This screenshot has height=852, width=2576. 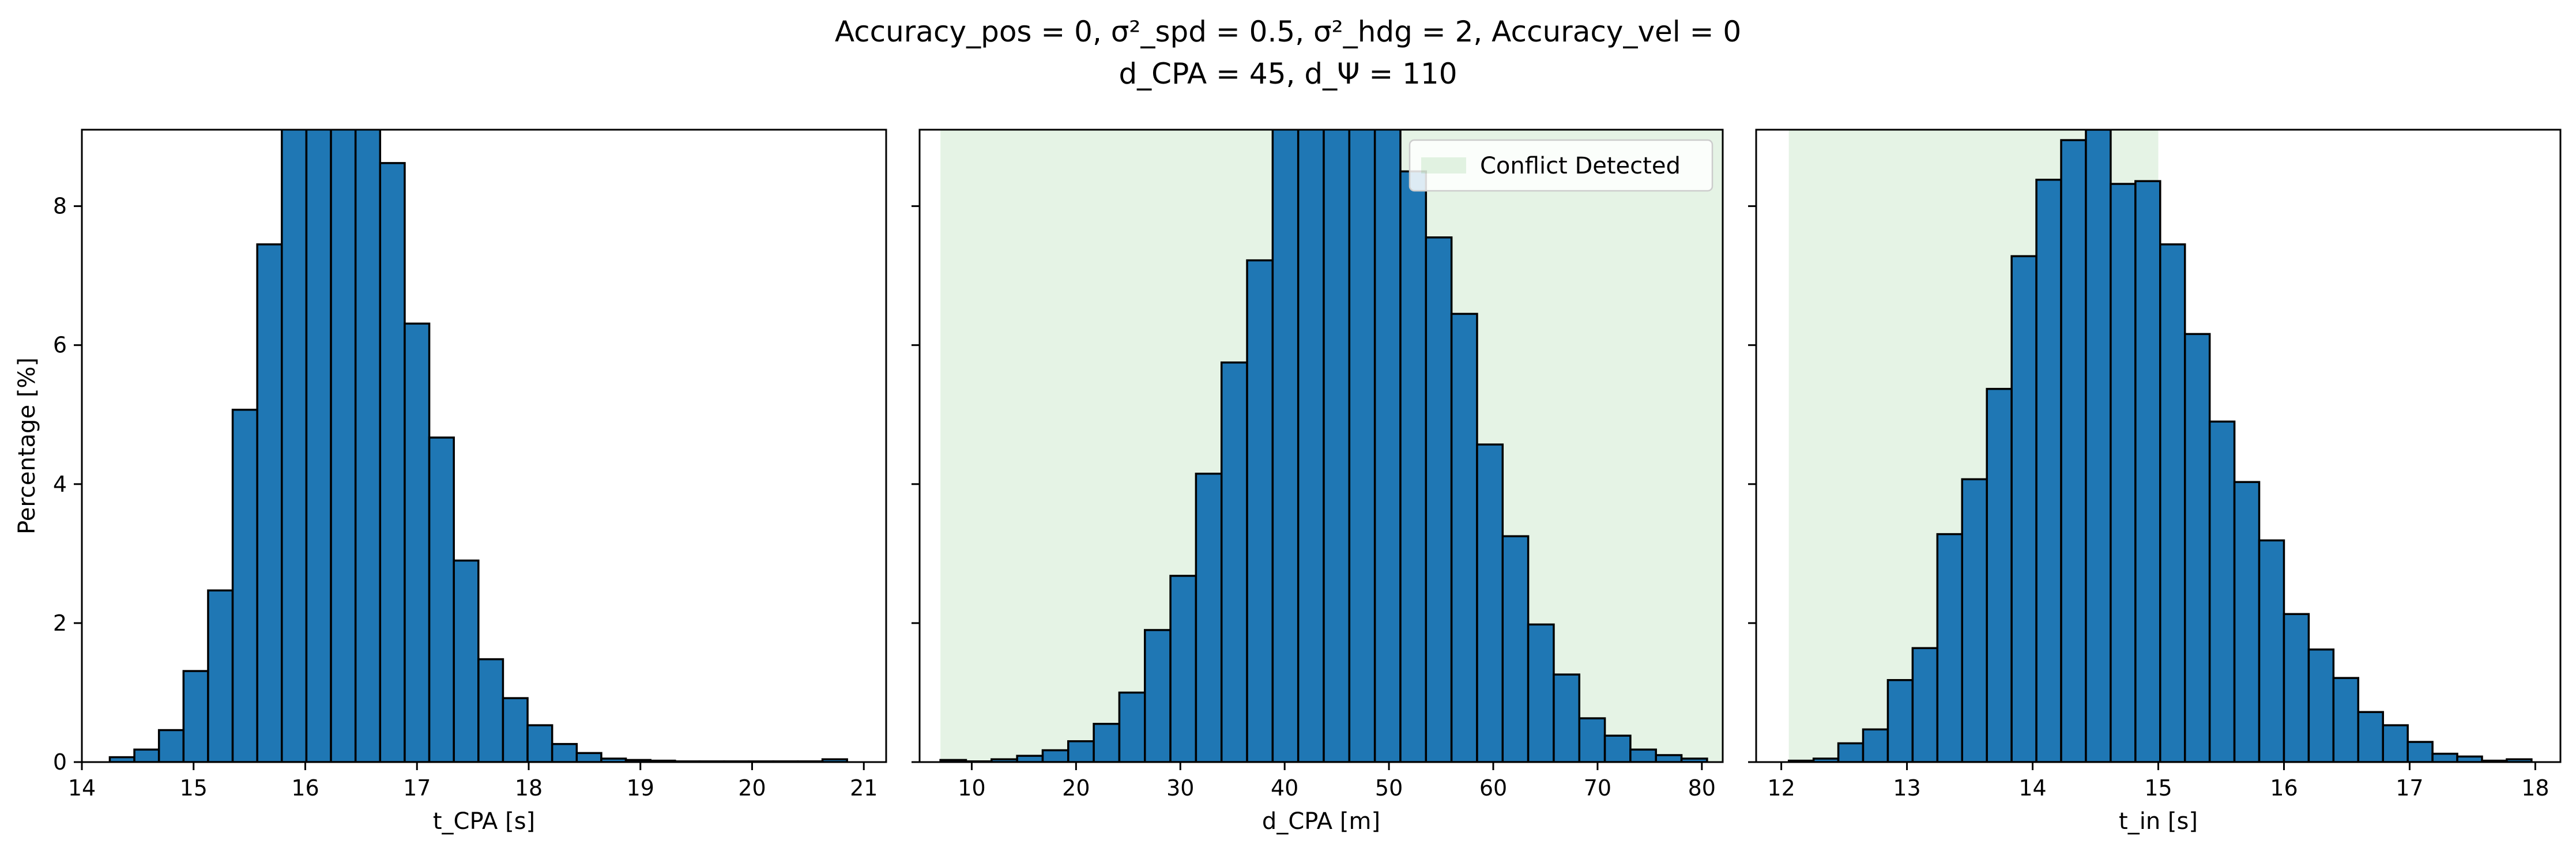 I want to click on y-tick-label: 2, so click(x=60, y=623).